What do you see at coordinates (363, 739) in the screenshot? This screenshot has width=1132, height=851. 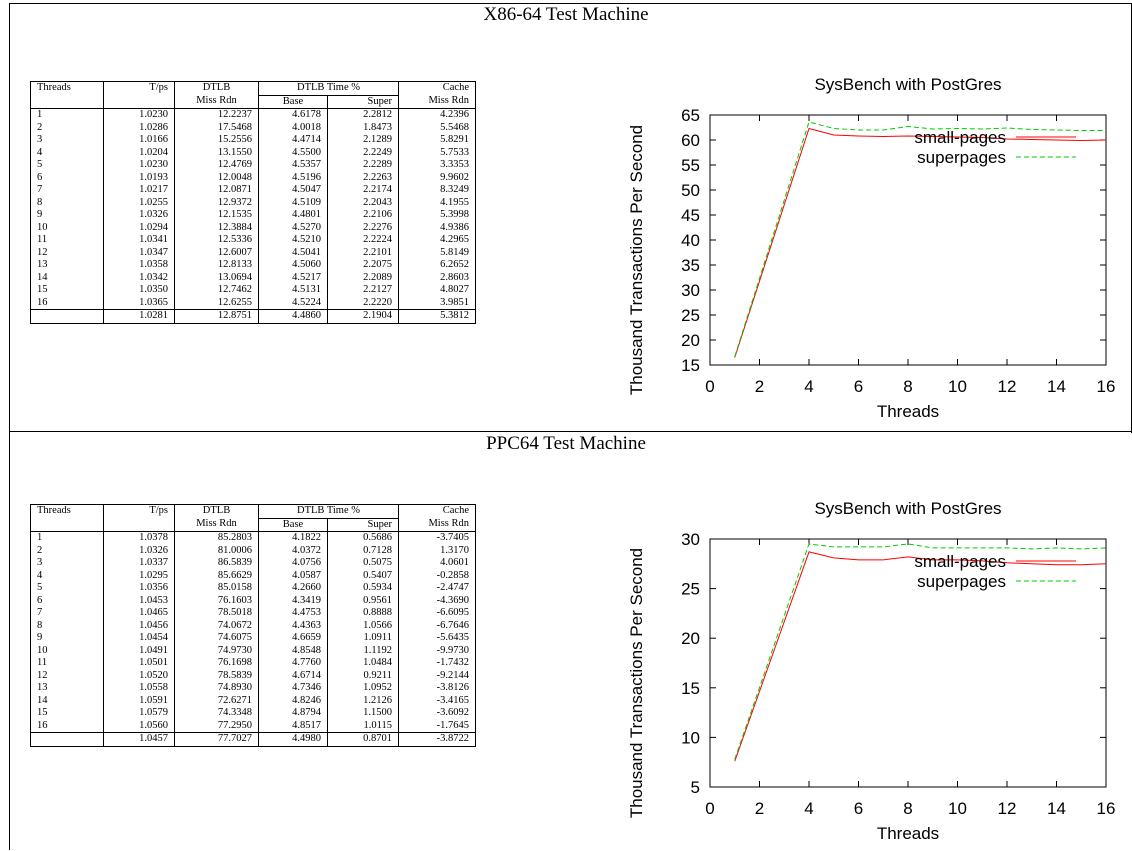 I see `summary-cell: 0.8701` at bounding box center [363, 739].